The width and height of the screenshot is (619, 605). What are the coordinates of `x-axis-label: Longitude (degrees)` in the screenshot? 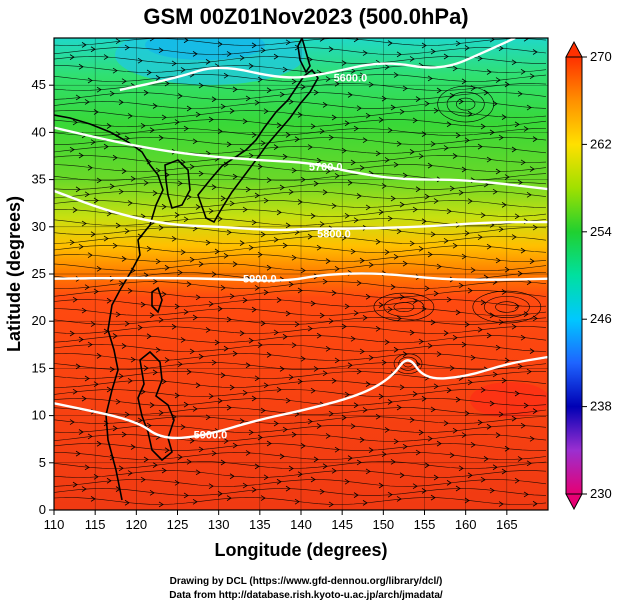 It's located at (300, 550).